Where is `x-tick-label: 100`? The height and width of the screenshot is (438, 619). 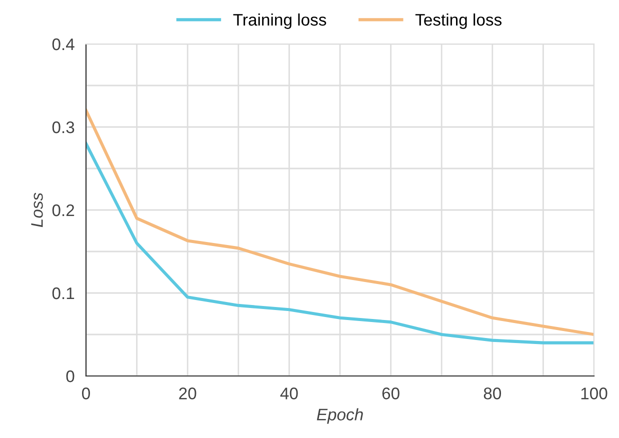 x-tick-label: 100 is located at coordinates (594, 394).